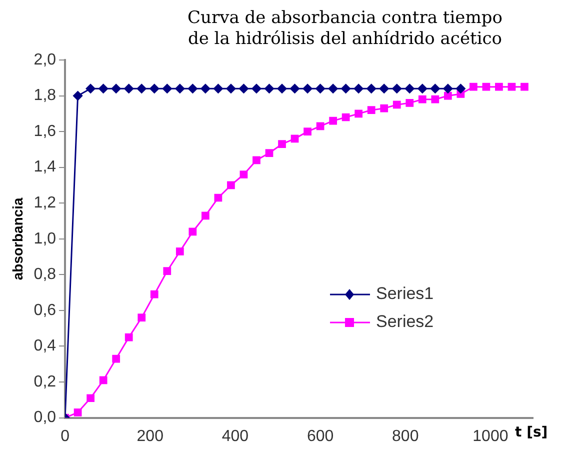  Describe the element at coordinates (65, 436) in the screenshot. I see `x-tick-label: 0` at that location.